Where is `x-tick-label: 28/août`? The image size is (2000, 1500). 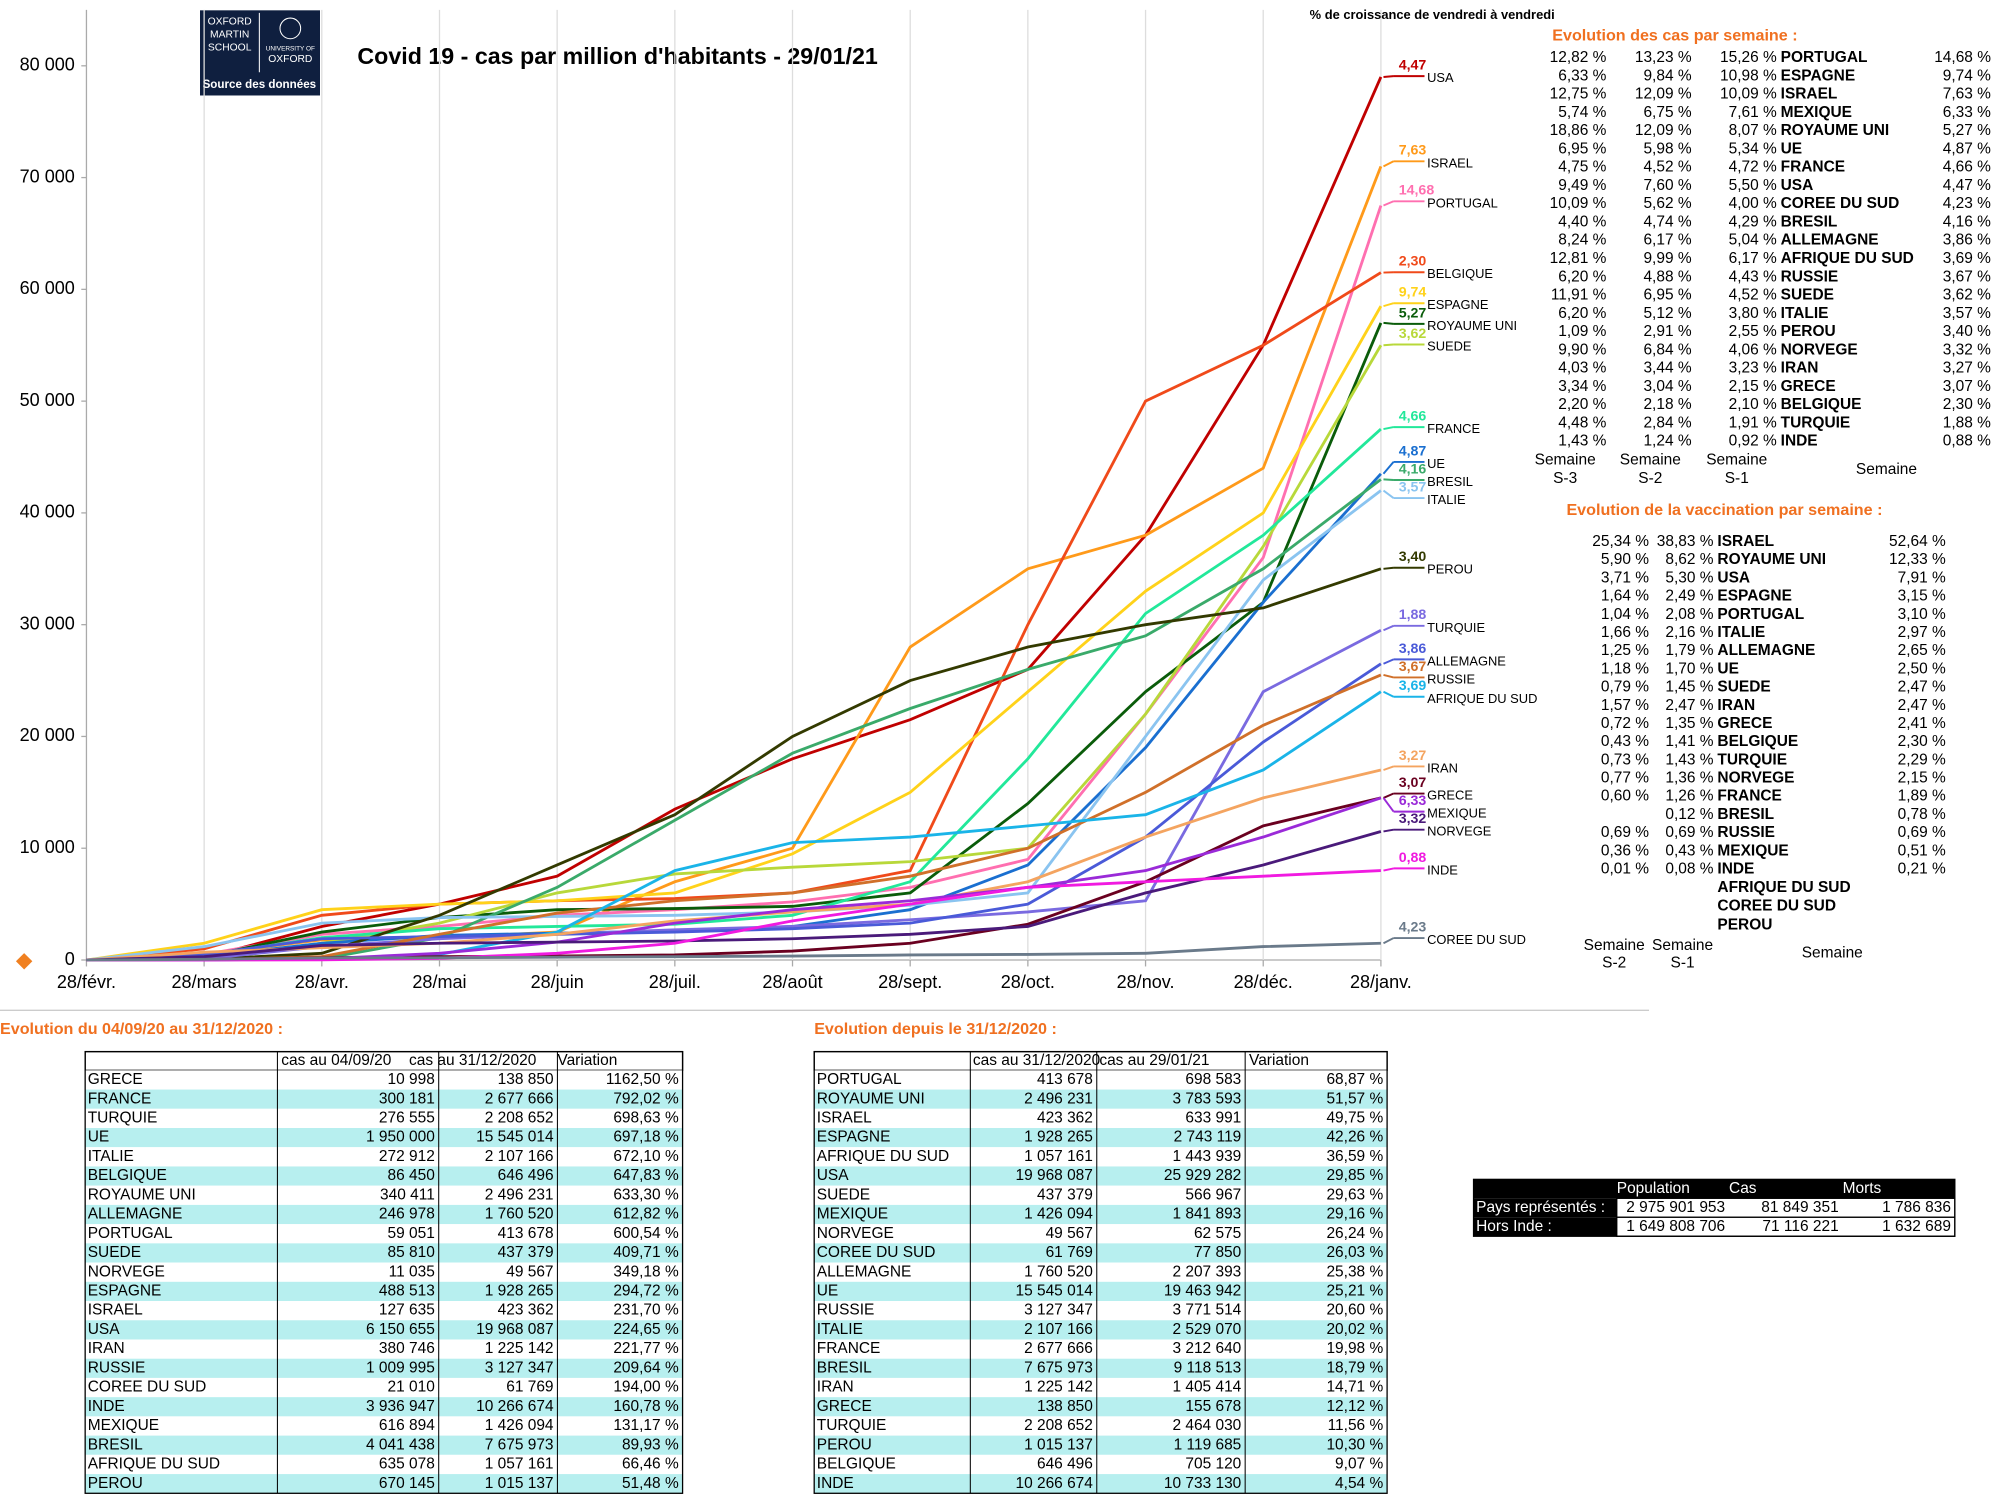 x-tick-label: 28/août is located at coordinates (792, 982).